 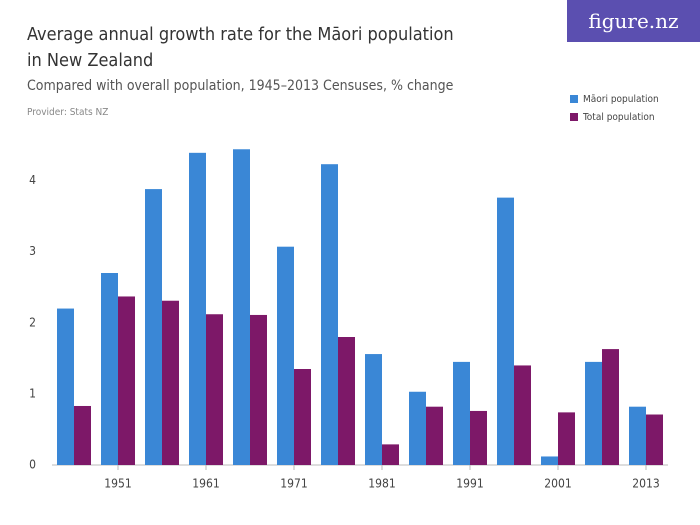 I want to click on x-tick-label: 1951, so click(x=117, y=484).